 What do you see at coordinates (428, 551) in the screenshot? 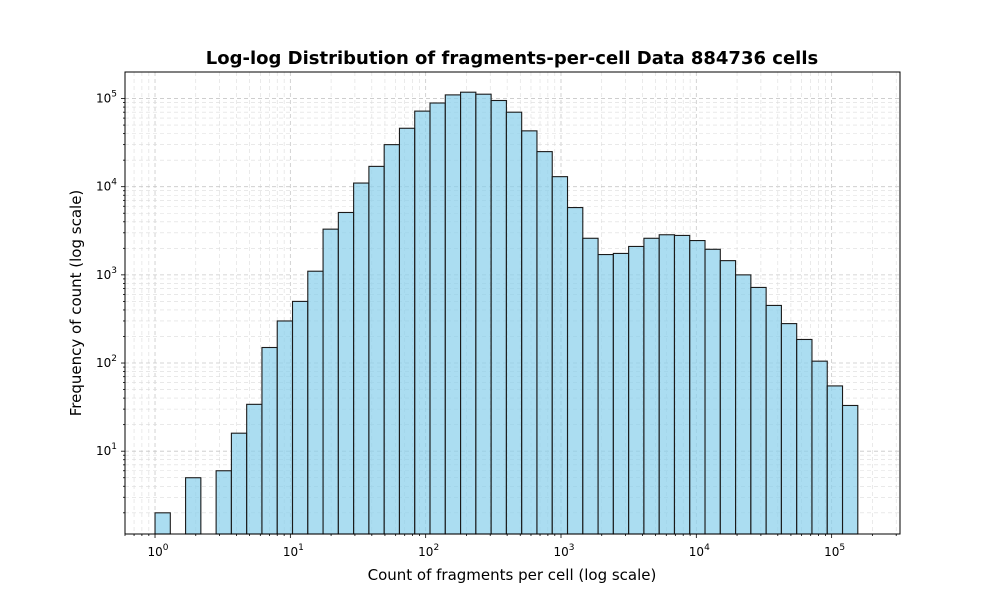
I see `x-tick-label: 10²` at bounding box center [428, 551].